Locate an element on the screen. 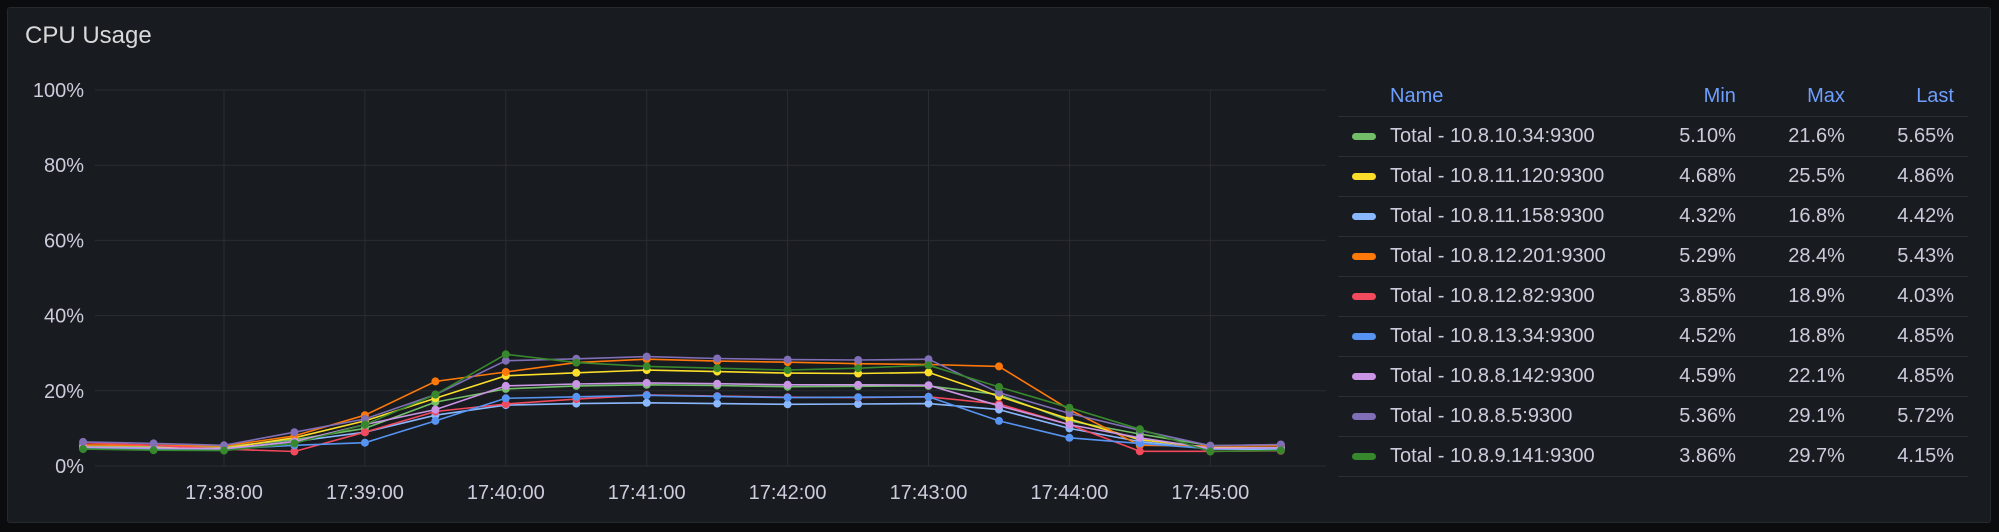 Image resolution: width=1999 pixels, height=532 pixels. legend-row: Total - 10.8.8.142:9300 4.59% 22.1% 4.85% is located at coordinates (1653, 376).